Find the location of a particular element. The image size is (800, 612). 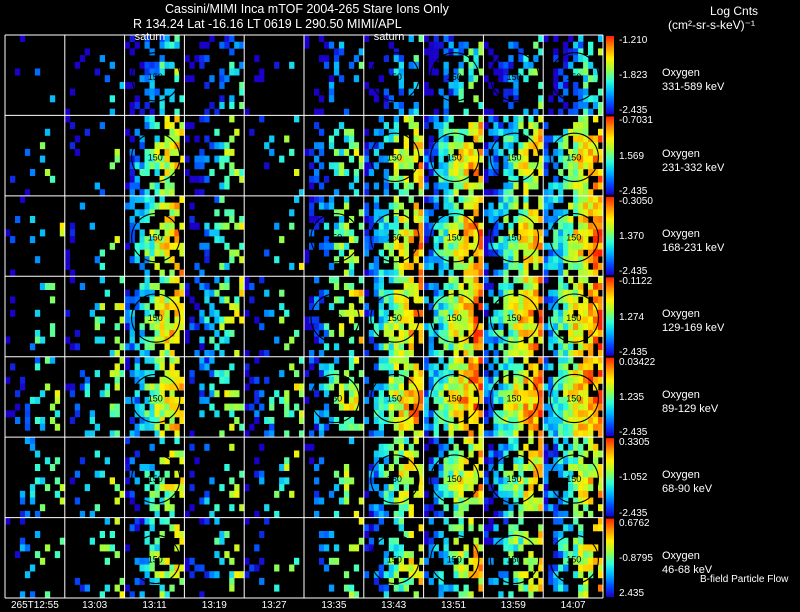

contour-label: 150 is located at coordinates (514, 399).